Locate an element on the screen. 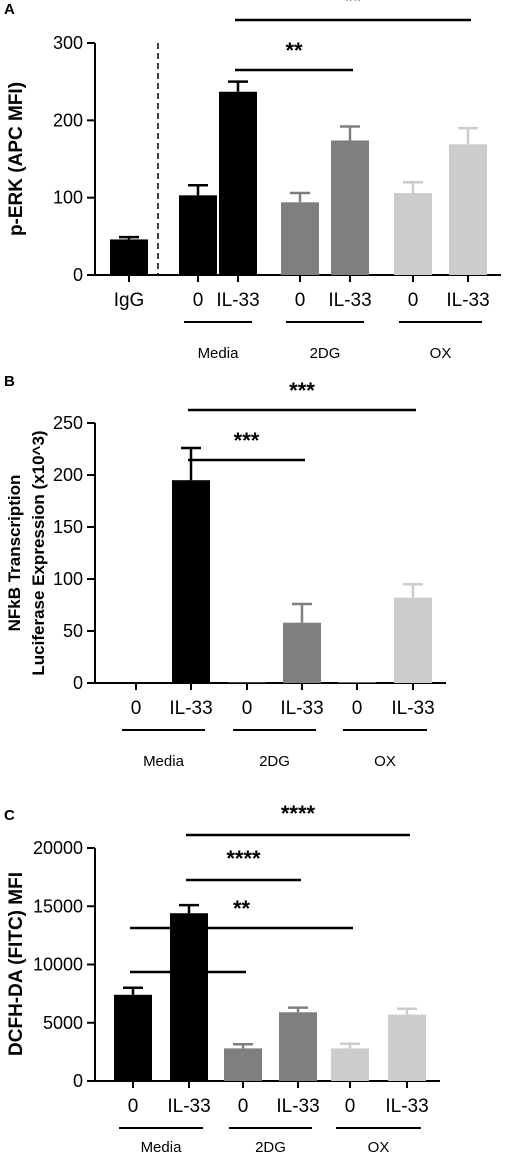  y-tick-label: 150 is located at coordinates (68, 527).